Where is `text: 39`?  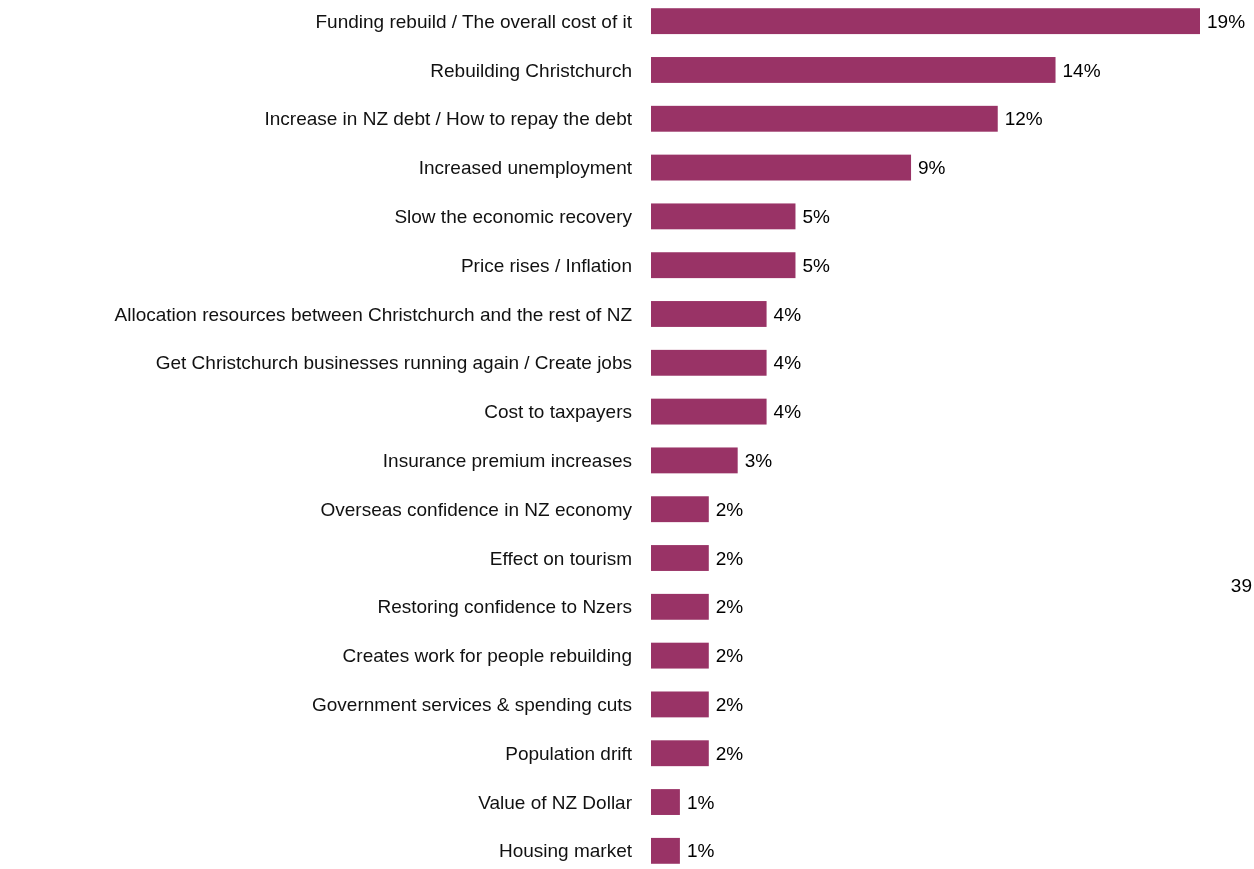 text: 39 is located at coordinates (1241, 585).